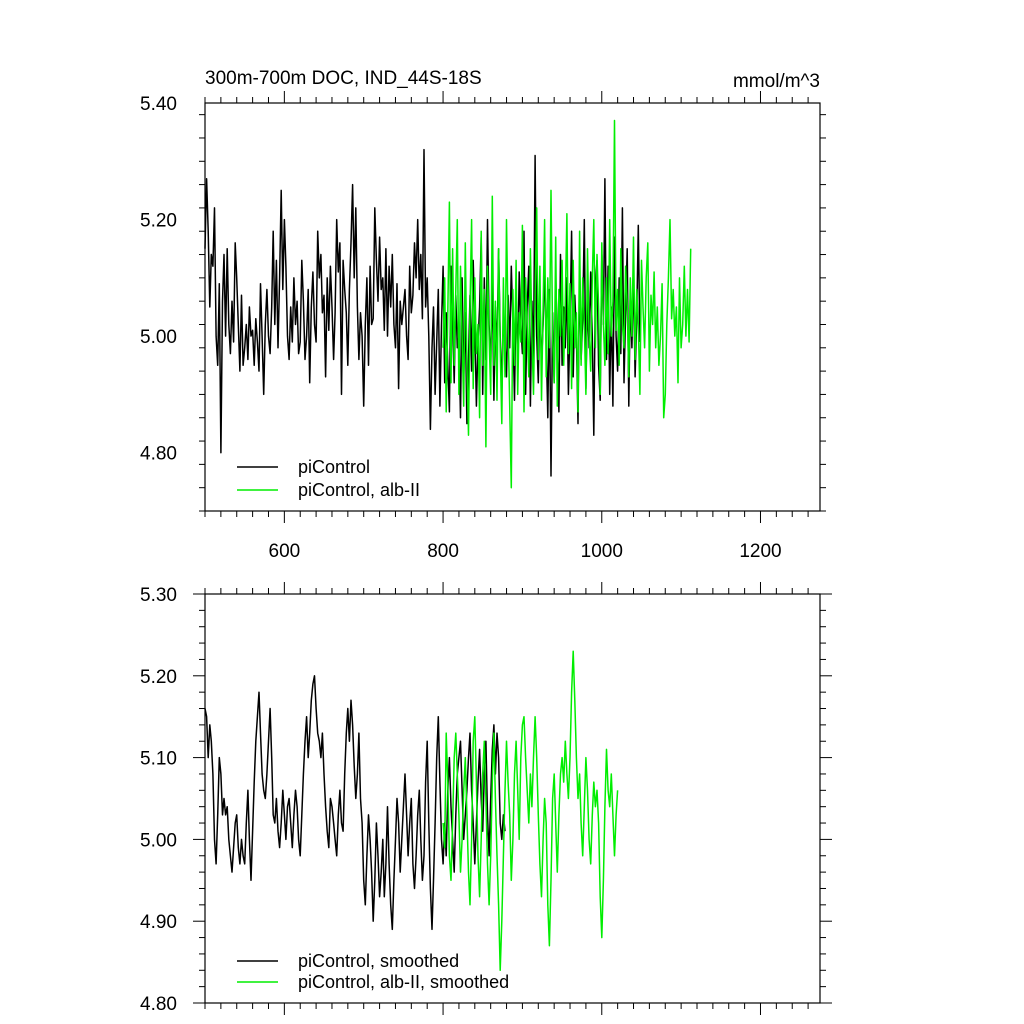 The width and height of the screenshot is (1024, 1024). I want to click on x-tick-label: 1000, so click(602, 551).